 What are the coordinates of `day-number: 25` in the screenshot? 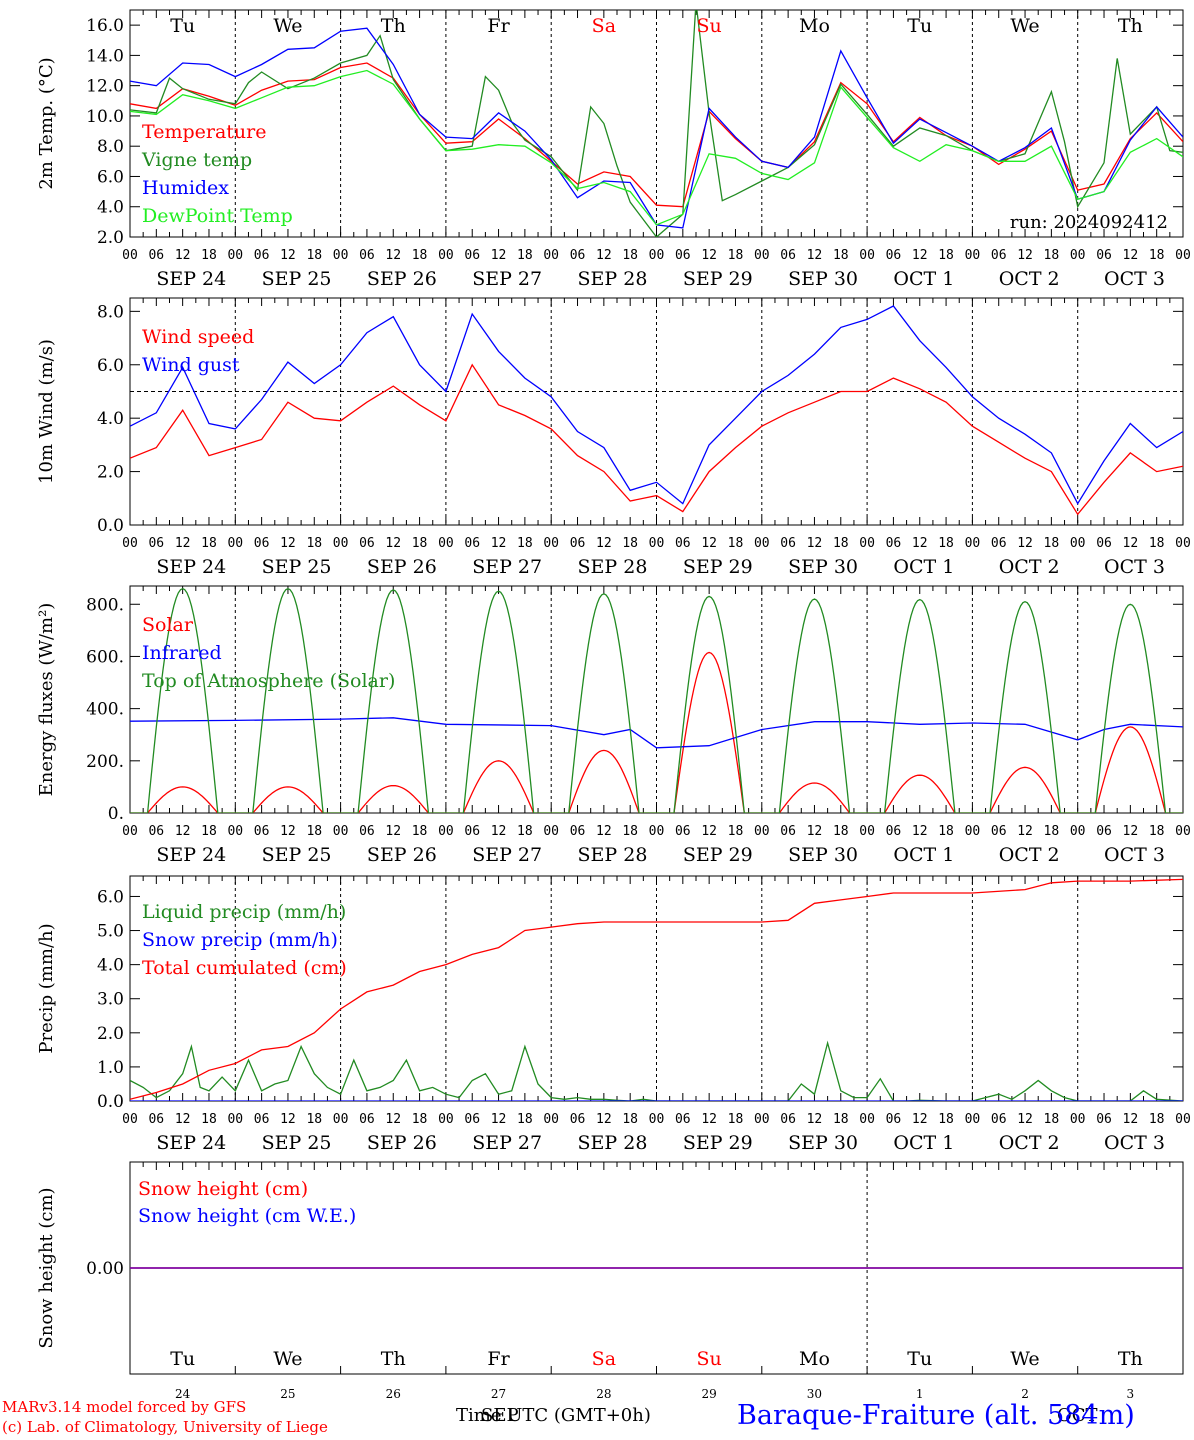 It's located at (287, 1394).